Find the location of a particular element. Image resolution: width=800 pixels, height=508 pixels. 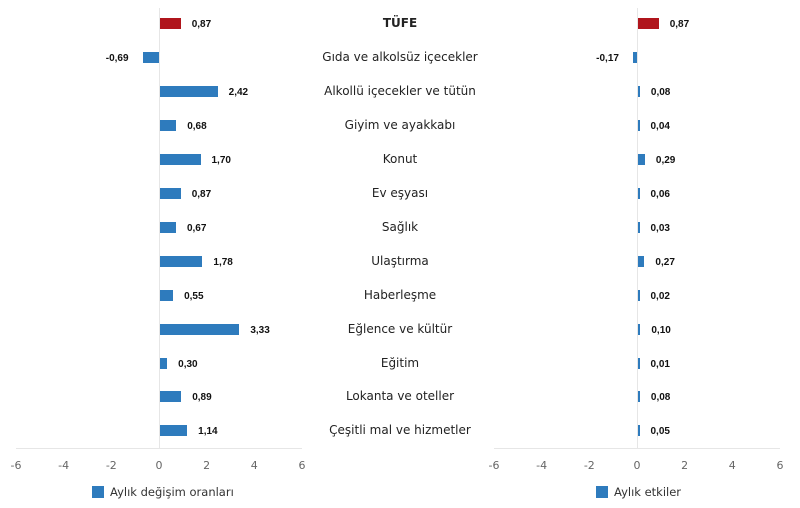

value-label: 0,68 is located at coordinates (197, 126).